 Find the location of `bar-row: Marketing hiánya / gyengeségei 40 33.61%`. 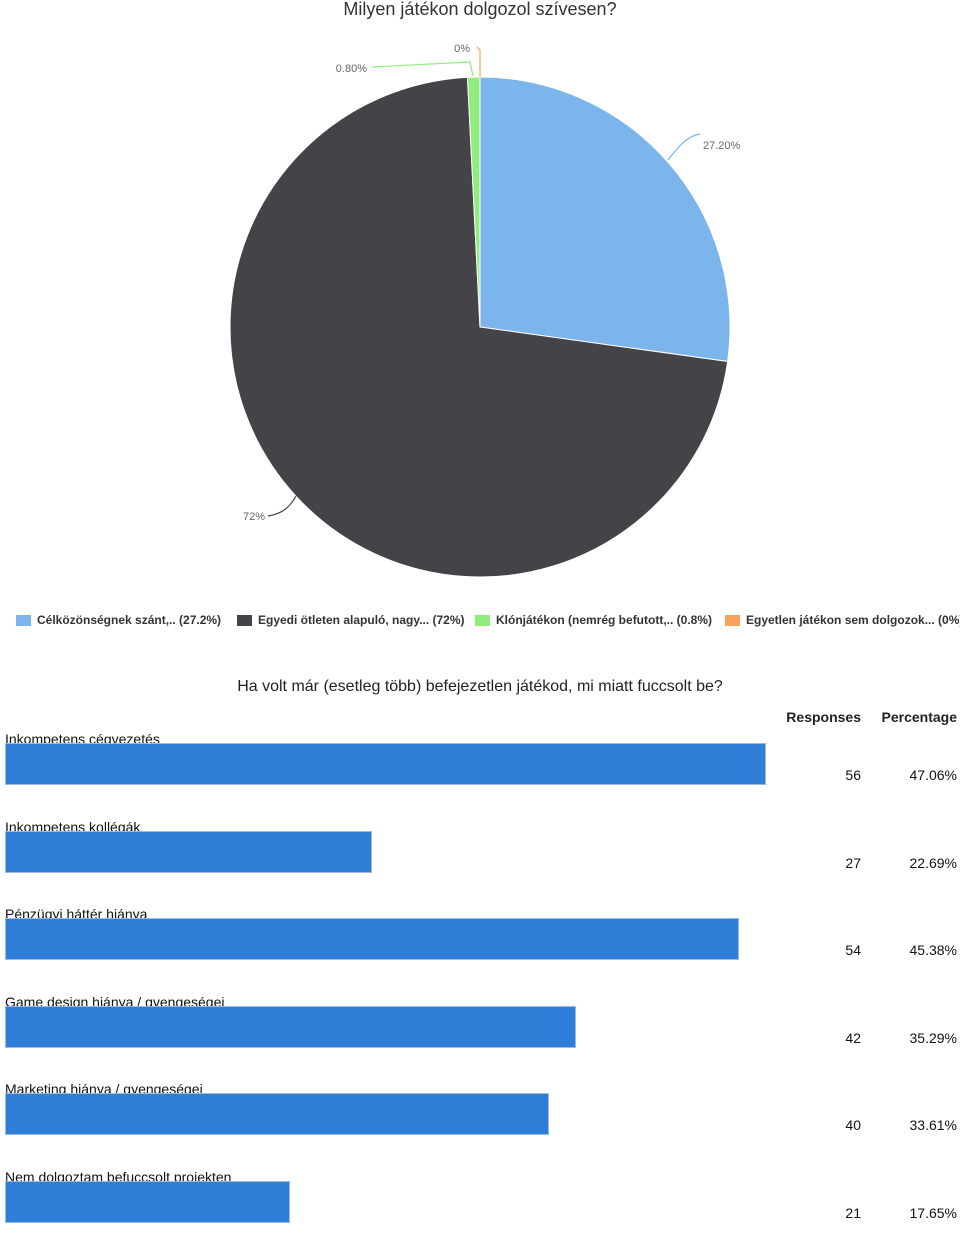

bar-row: Marketing hiánya / gyengeségei 40 33.61% is located at coordinates (480, 1125).